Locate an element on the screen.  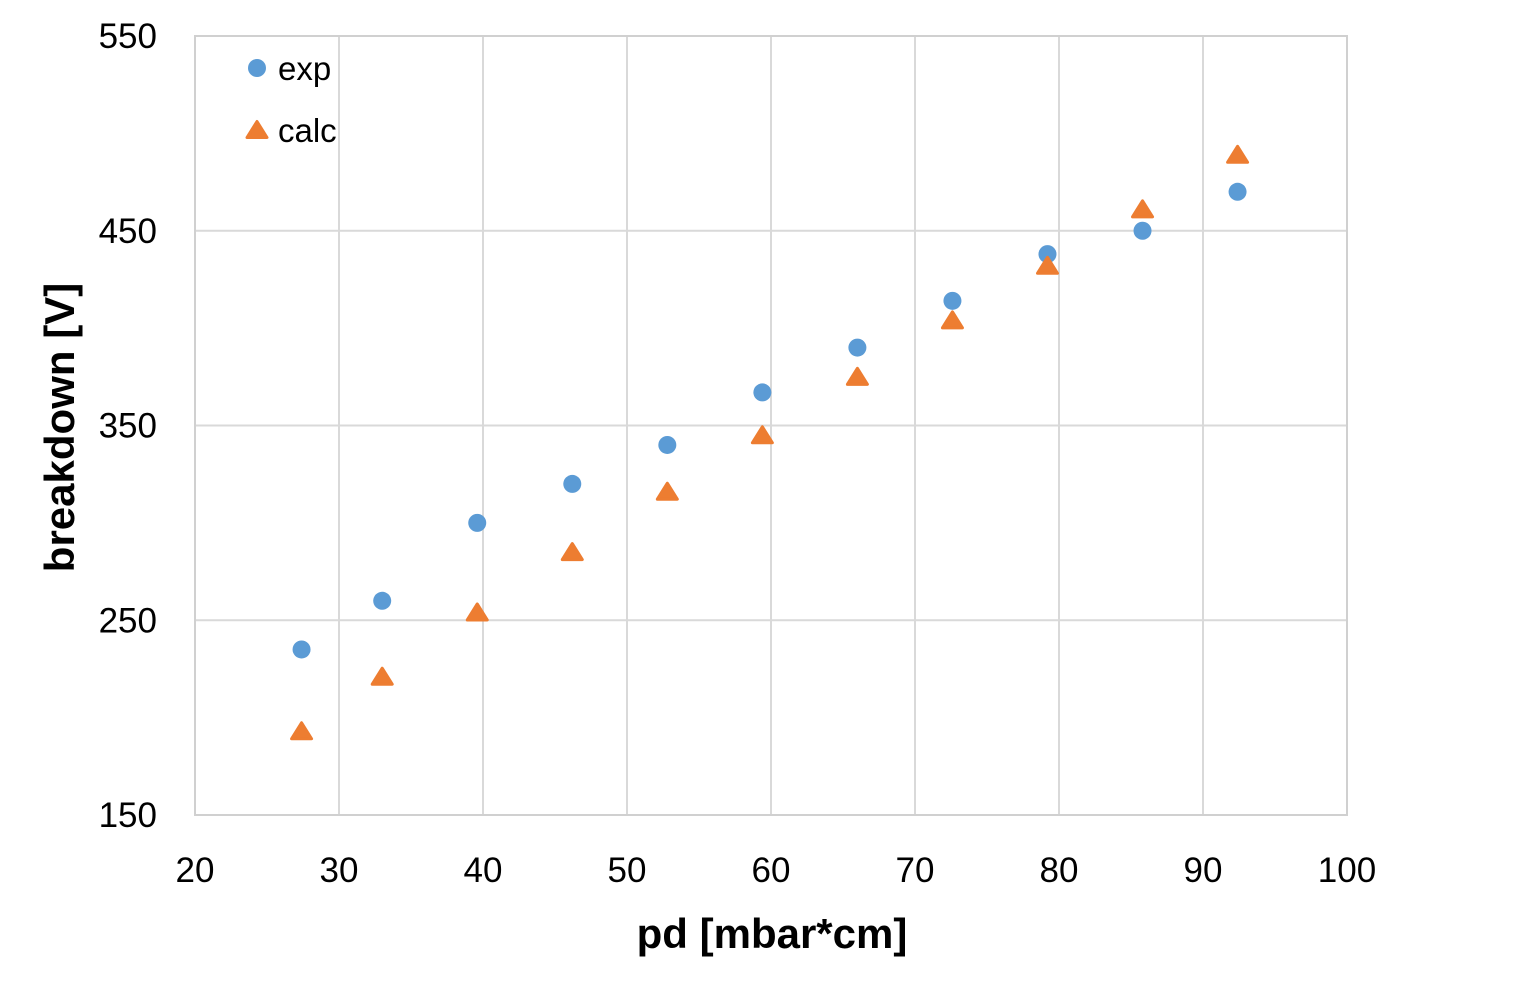
x-axis-ticks: 20 30 40 50 60 70 80 90 100 is located at coordinates (776, 870).